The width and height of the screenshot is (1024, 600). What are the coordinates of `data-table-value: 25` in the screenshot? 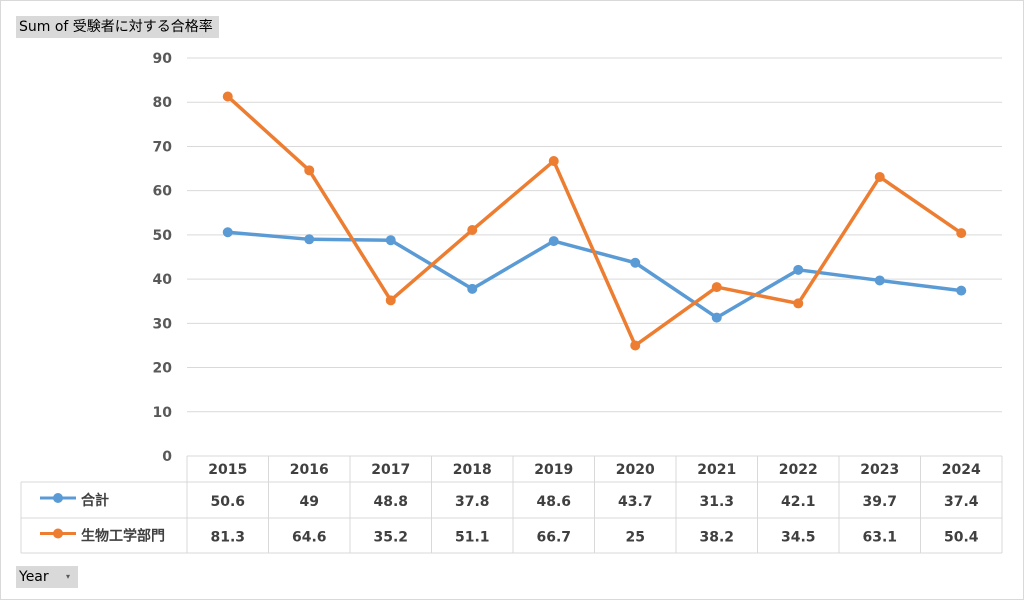 It's located at (635, 538).